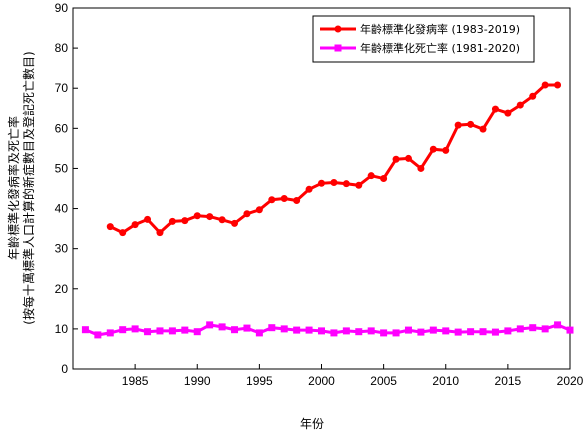 The height and width of the screenshot is (443, 588). I want to click on x-tick-label: 2000, so click(321, 381).